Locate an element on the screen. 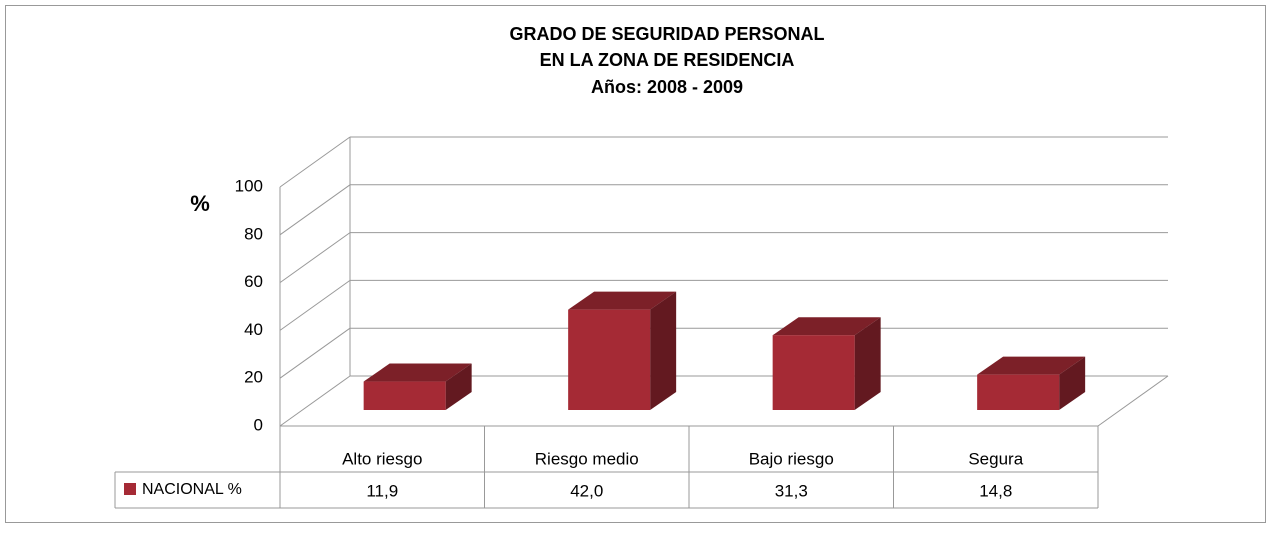 This screenshot has width=1272, height=534. x-tick-label: Segura is located at coordinates (995, 458).